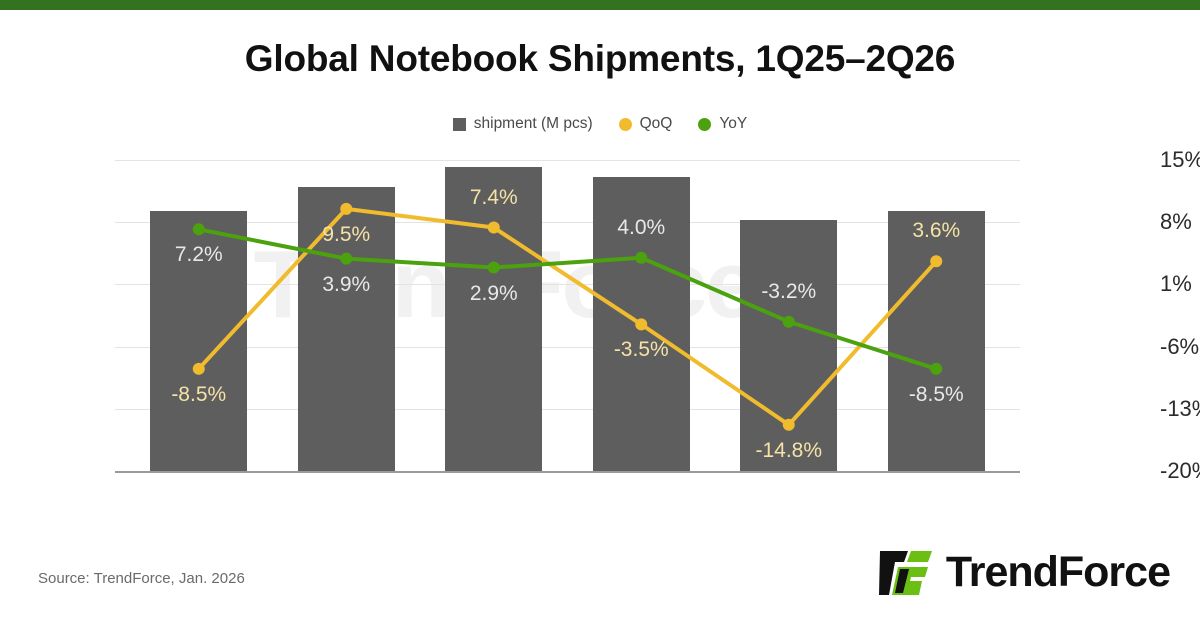  What do you see at coordinates (198, 229) in the screenshot?
I see `marker-yoy-1Q25` at bounding box center [198, 229].